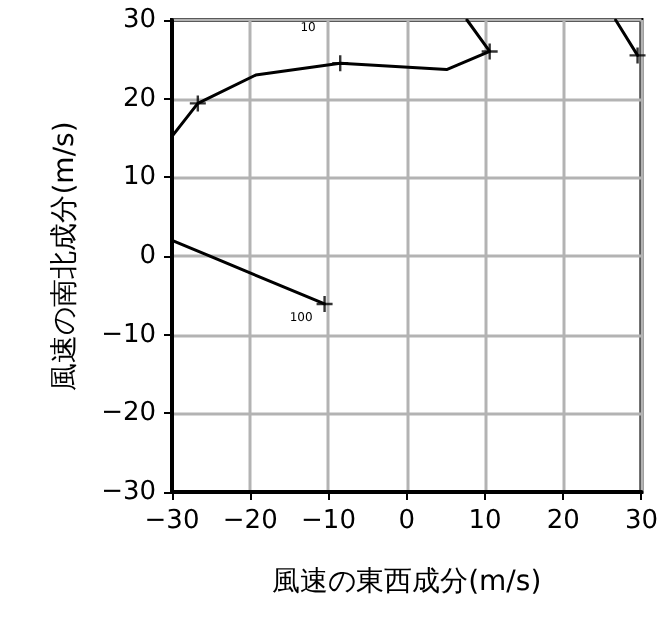  I want to click on y-tick-label: −30, so click(128, 492).